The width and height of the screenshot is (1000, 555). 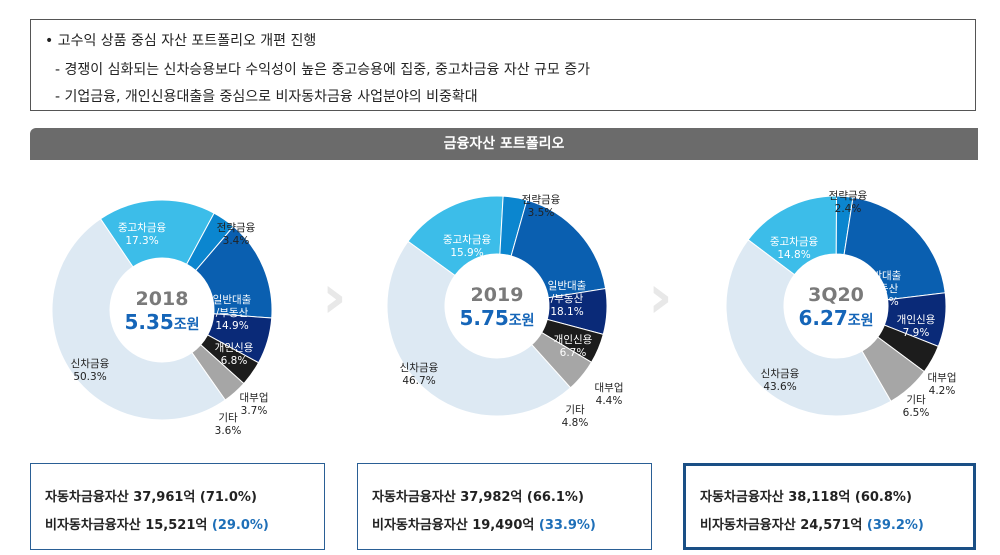 I want to click on segment-label: 전략금융 3.5%, so click(x=541, y=207).